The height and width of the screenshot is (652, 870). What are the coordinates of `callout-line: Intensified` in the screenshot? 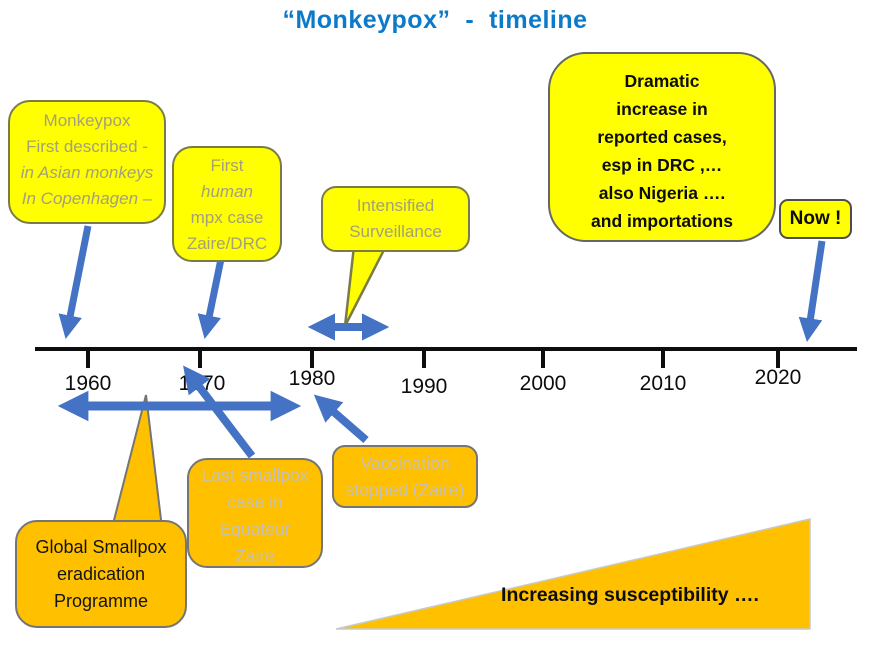 It's located at (395, 205).